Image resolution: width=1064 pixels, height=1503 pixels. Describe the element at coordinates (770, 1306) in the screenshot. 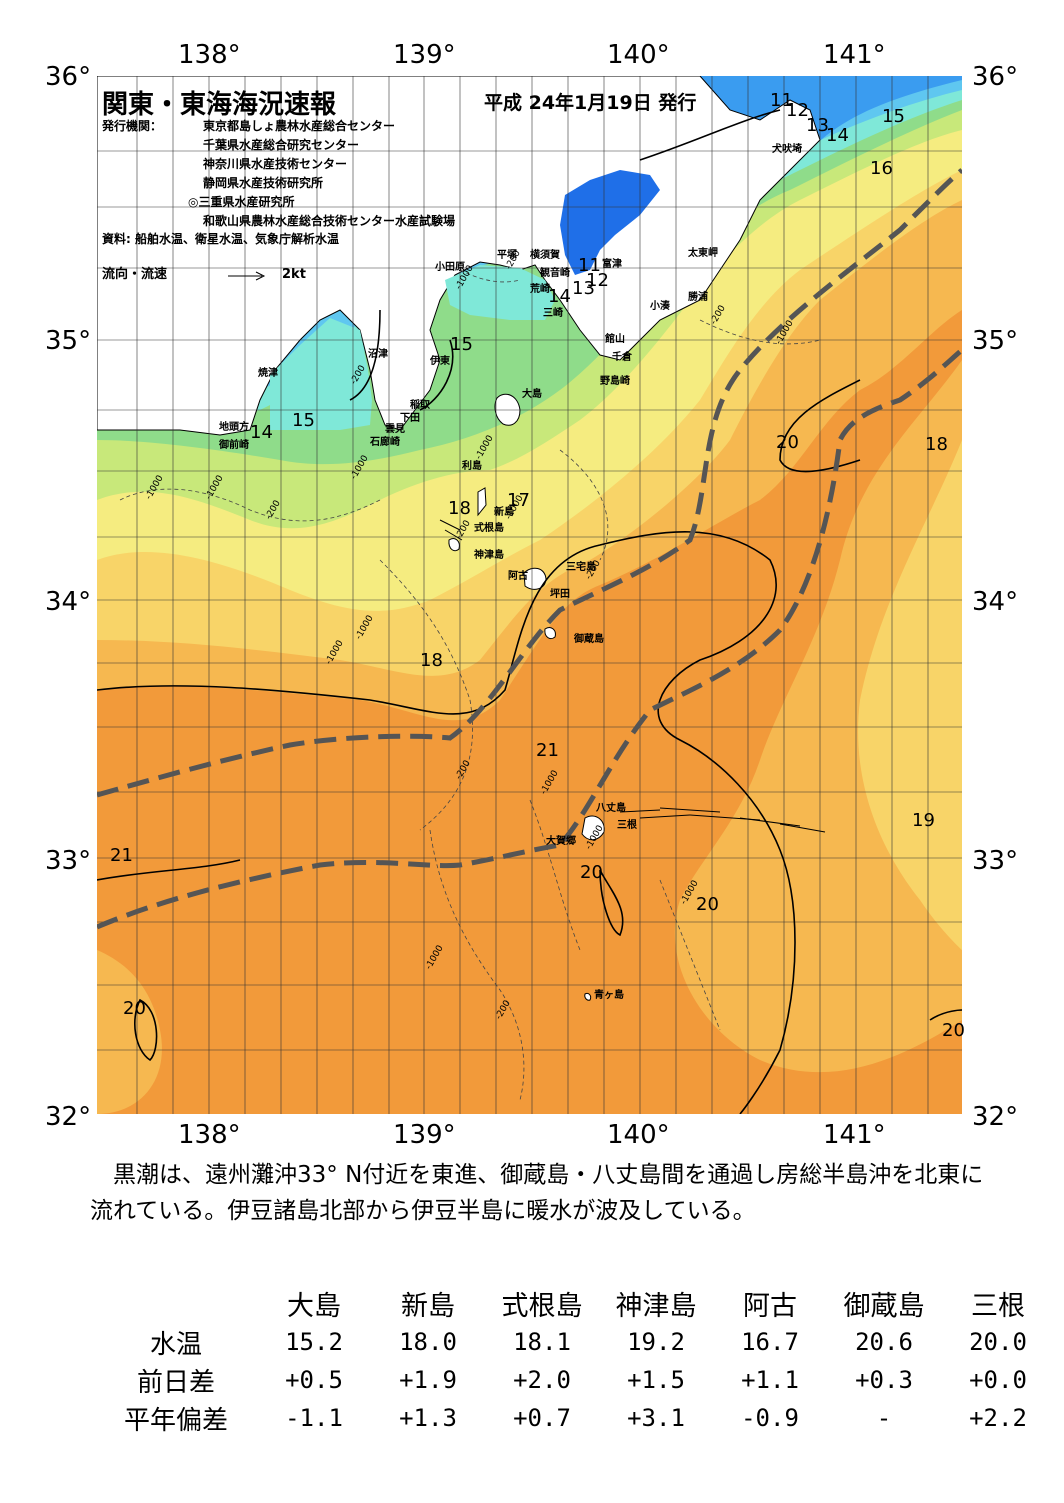

I see `station-header: 阿古` at that location.